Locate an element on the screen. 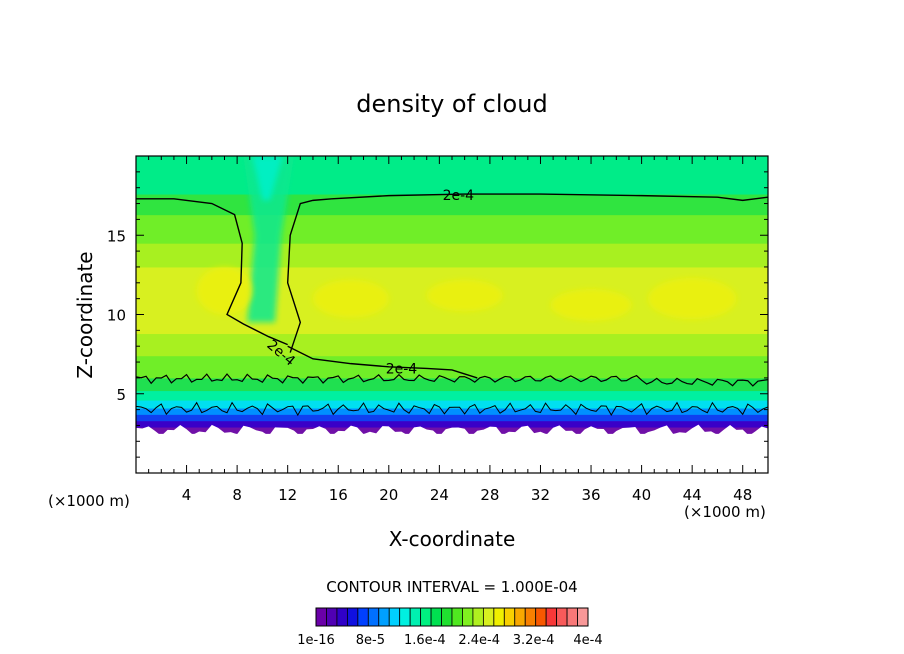 The image size is (904, 654). y-tick-label: 15 is located at coordinates (116, 236).